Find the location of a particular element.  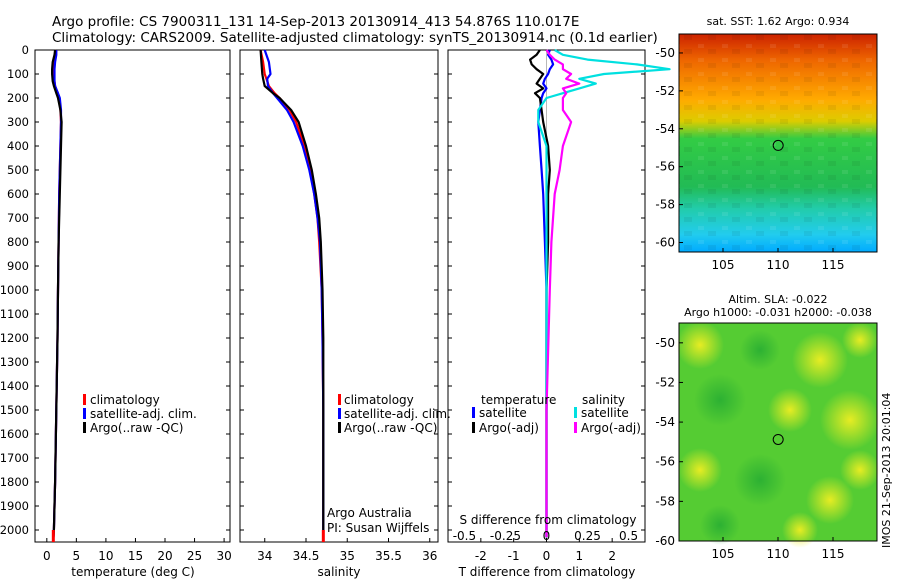

legend-label-t-satellite: satellite is located at coordinates (503, 413).